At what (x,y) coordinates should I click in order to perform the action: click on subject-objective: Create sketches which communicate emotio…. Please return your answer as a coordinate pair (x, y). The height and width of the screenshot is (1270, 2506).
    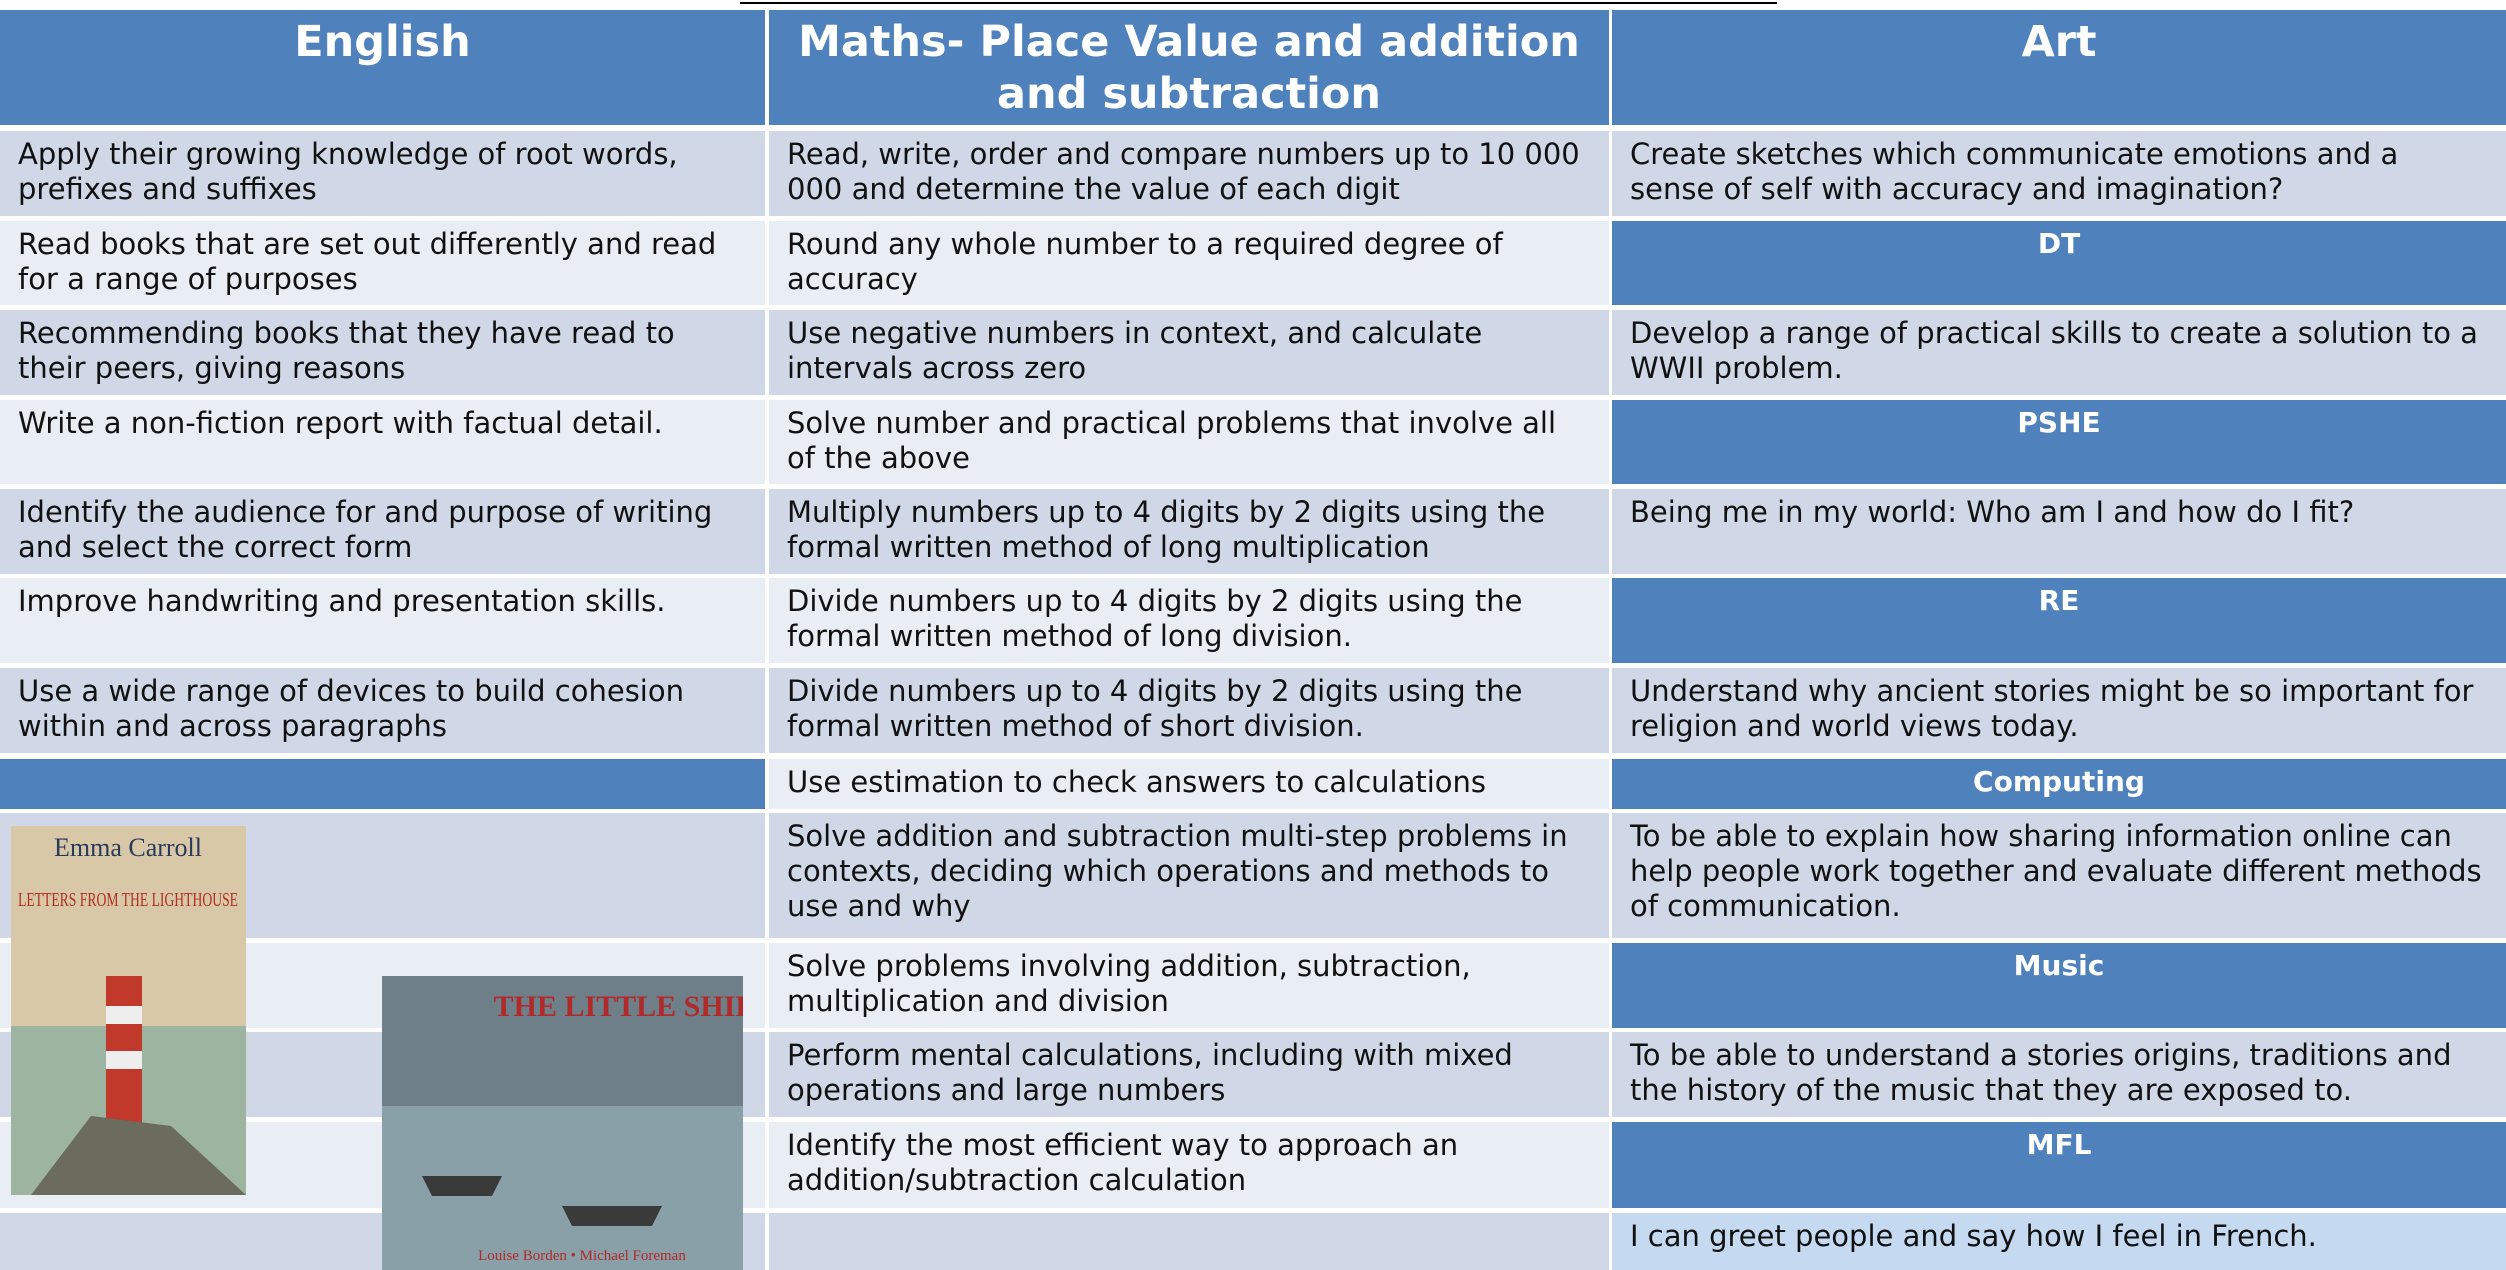
    Looking at the image, I should click on (2059, 173).